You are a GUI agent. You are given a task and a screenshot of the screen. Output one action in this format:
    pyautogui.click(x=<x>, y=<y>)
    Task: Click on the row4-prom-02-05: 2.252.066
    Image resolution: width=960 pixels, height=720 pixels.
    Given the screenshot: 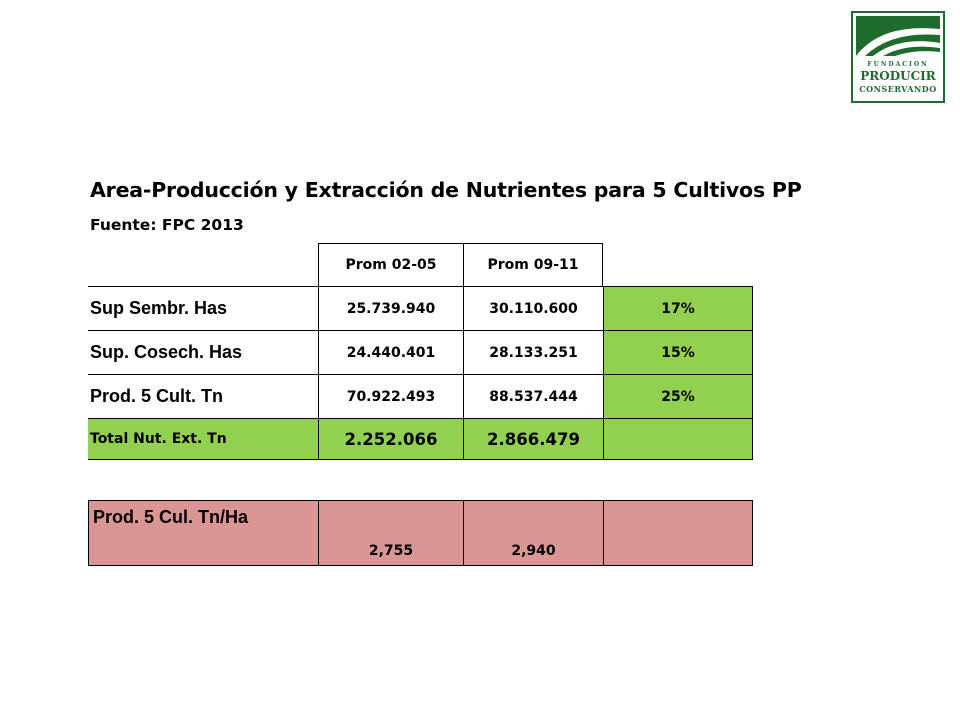 What is the action you would take?
    pyautogui.click(x=390, y=439)
    